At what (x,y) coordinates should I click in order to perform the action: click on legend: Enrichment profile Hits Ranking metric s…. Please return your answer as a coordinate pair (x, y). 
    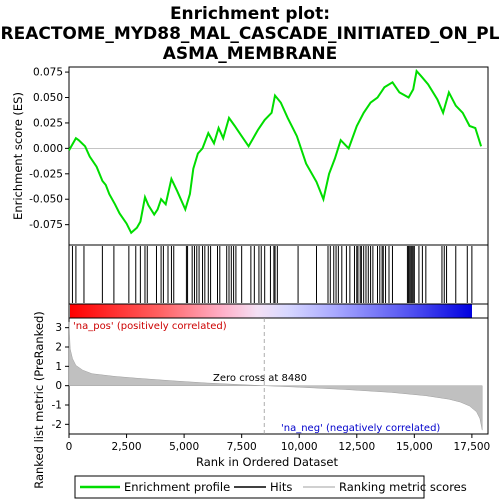
    Looking at the image, I should click on (270, 487).